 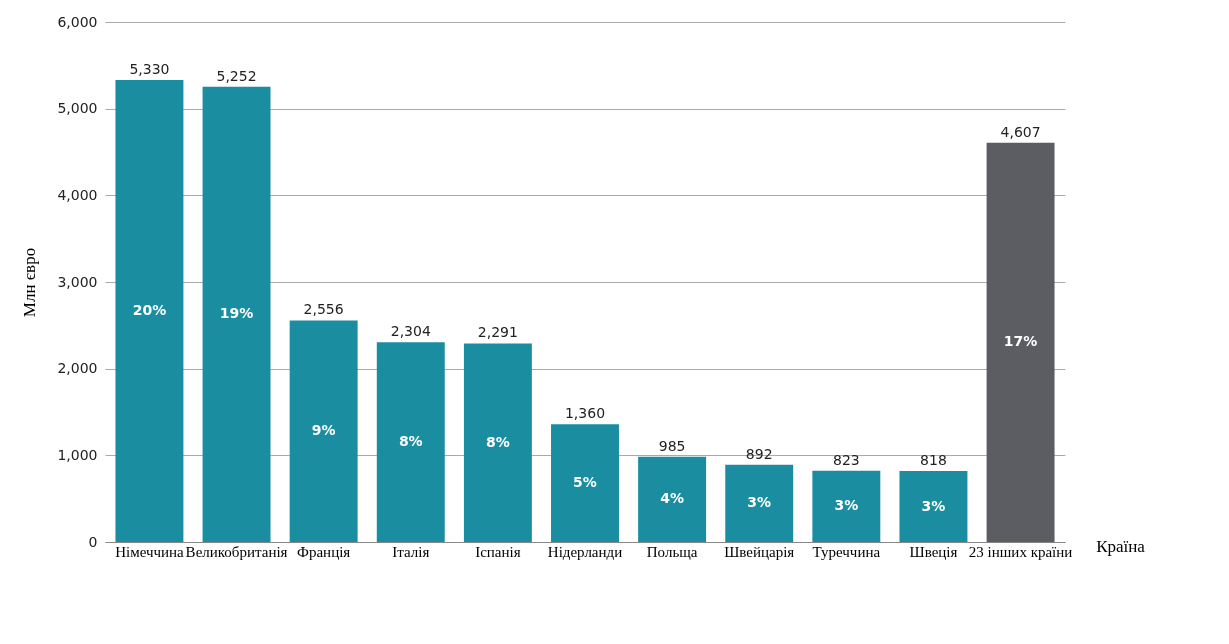 I want to click on x-tick-label: Італія, so click(x=411, y=551).